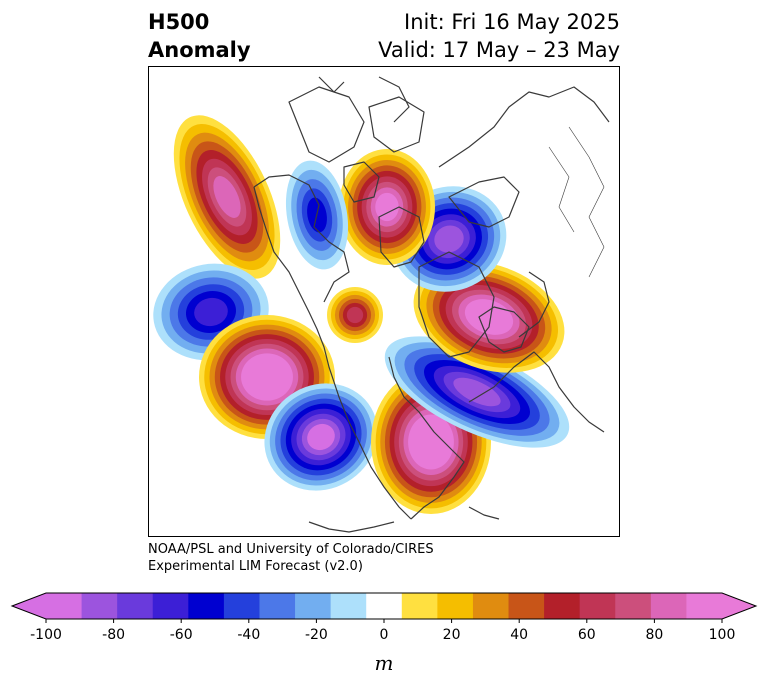 This screenshot has height=686, width=768. I want to click on coastline-europe, so click(536, 392).